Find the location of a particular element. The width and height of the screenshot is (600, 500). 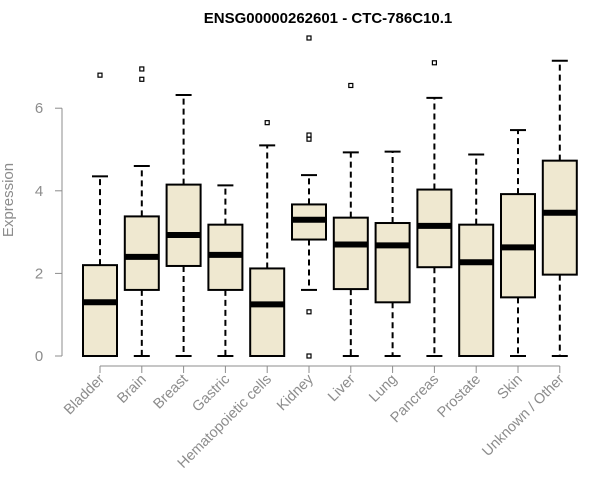

box-liver is located at coordinates (350, 219).